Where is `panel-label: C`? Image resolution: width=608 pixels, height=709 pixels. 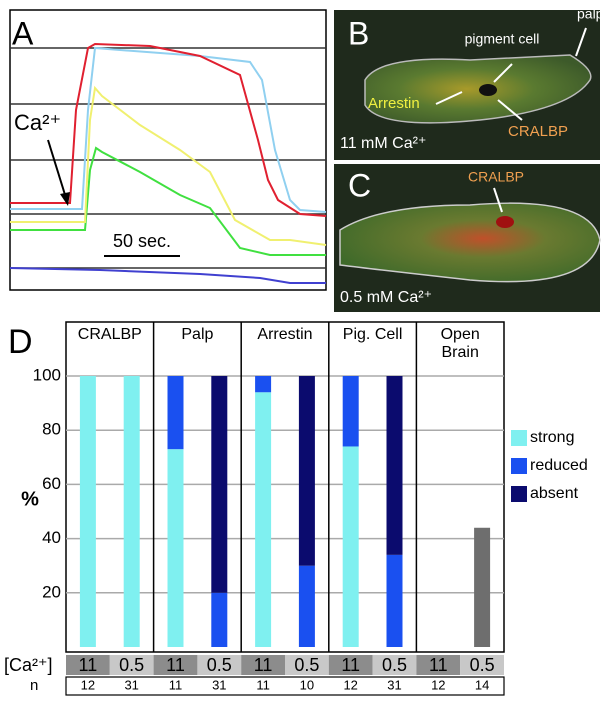 panel-label: C is located at coordinates (359, 185).